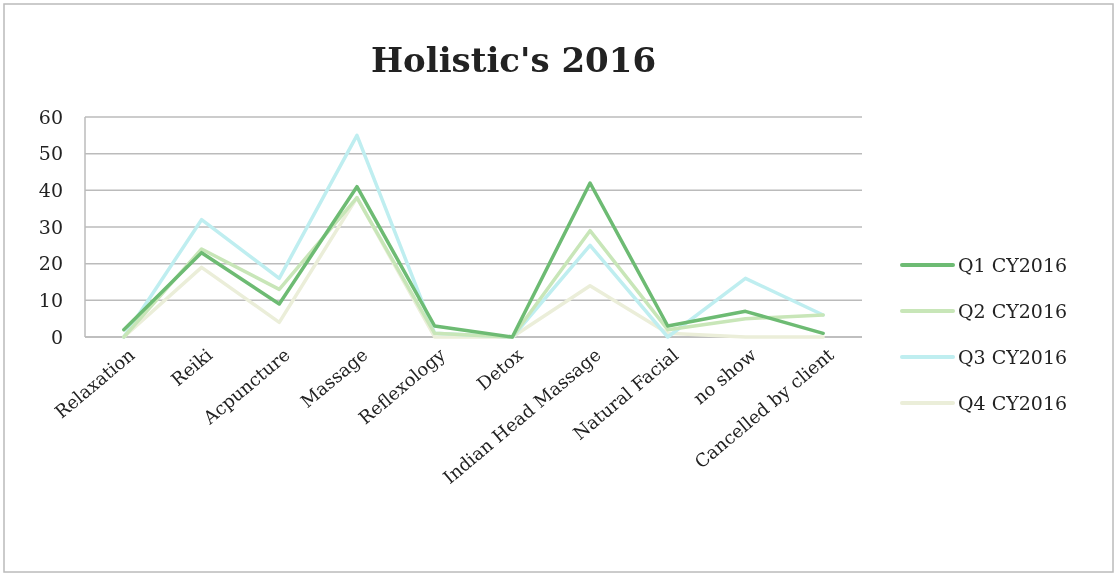  I want to click on y-tick-label: 40, so click(50, 189).